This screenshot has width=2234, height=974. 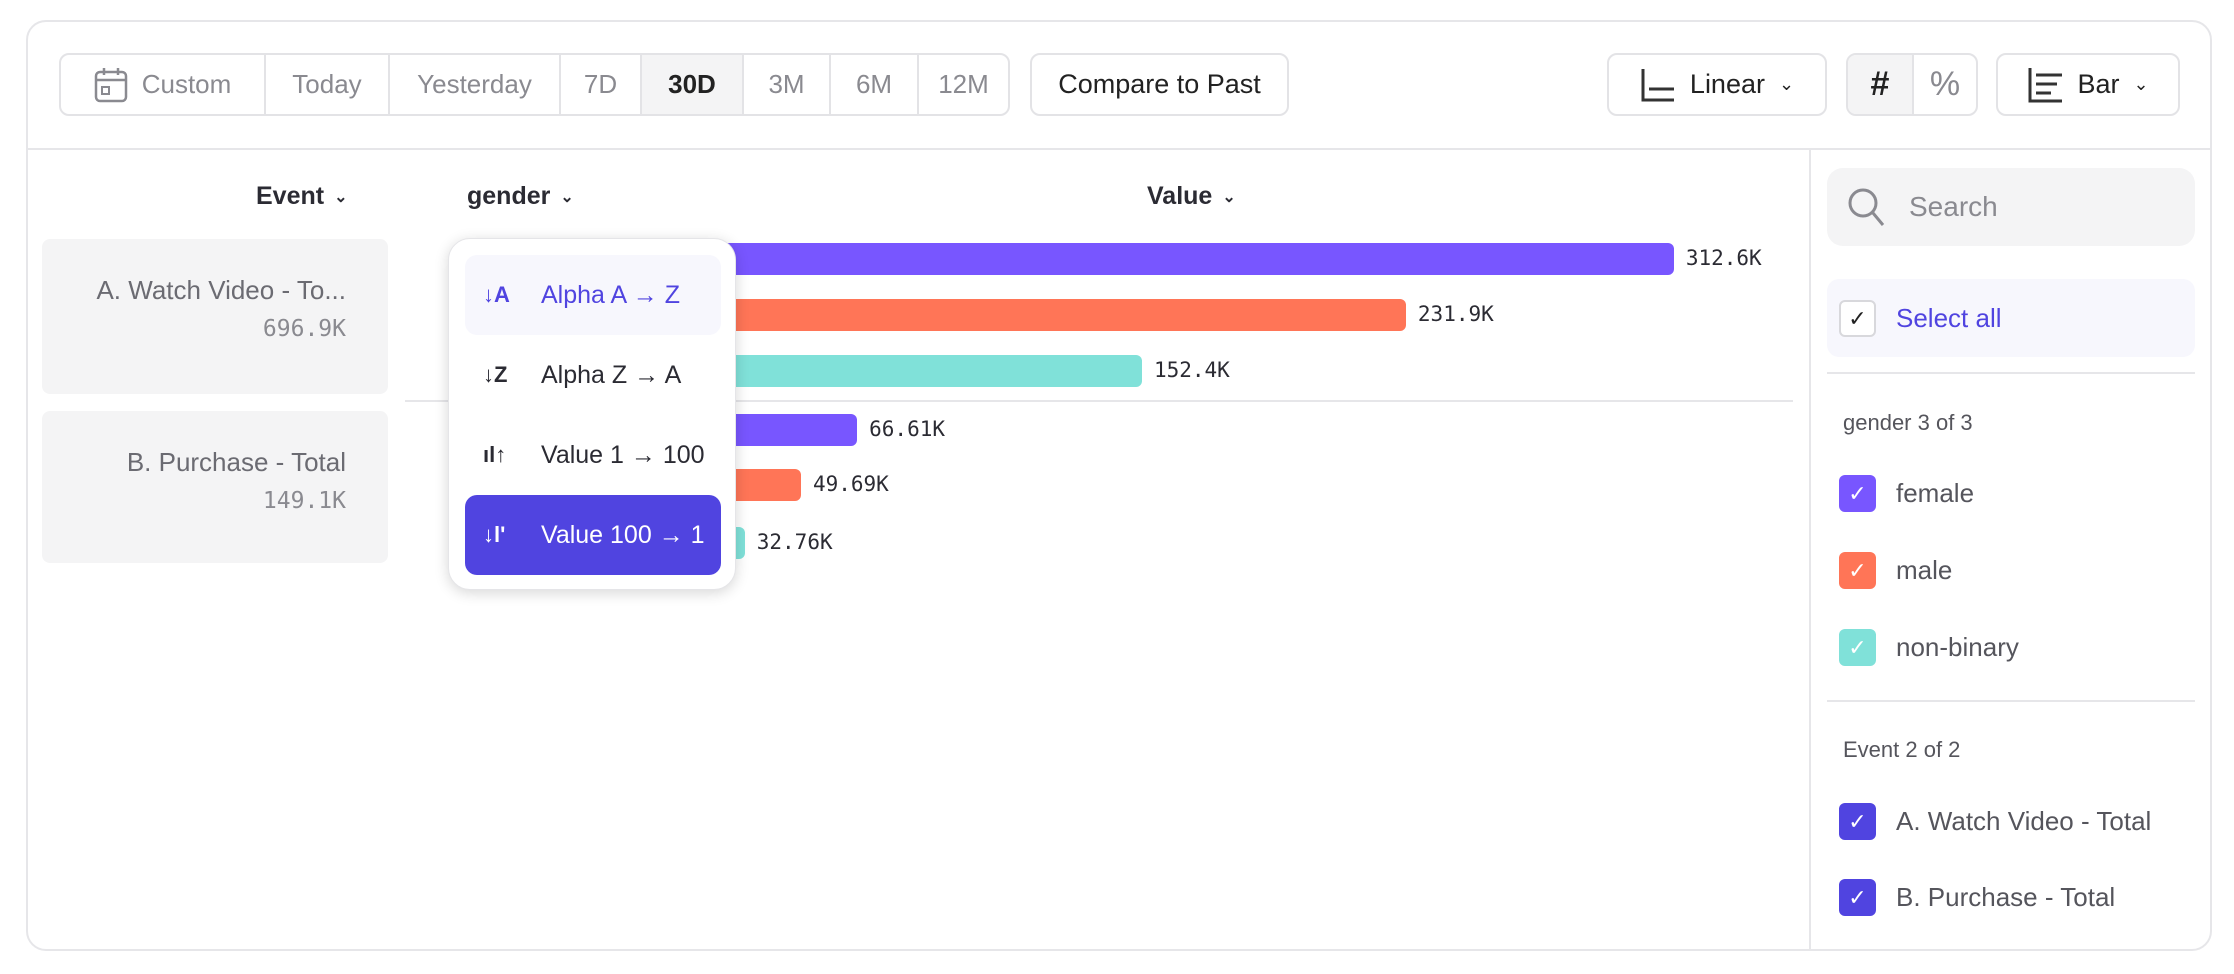 I want to click on sort-alpha-desc-icon: ↓Z, so click(x=495, y=374).